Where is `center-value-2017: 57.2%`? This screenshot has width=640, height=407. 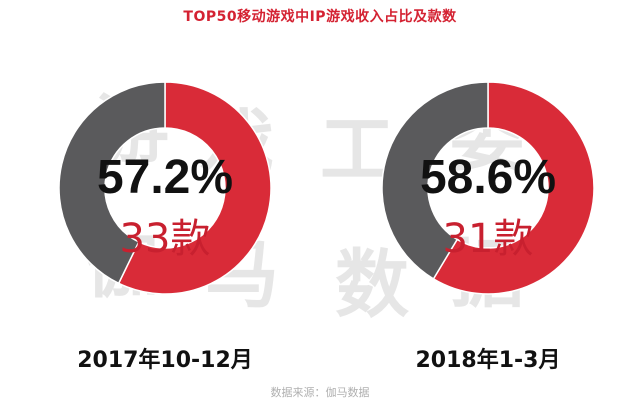 center-value-2017: 57.2% is located at coordinates (165, 177).